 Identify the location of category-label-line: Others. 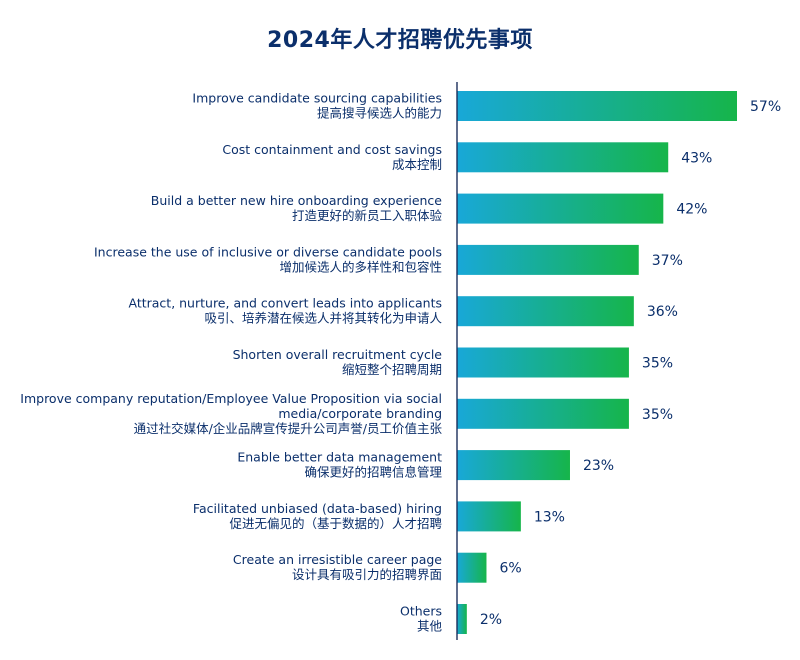
(421, 611).